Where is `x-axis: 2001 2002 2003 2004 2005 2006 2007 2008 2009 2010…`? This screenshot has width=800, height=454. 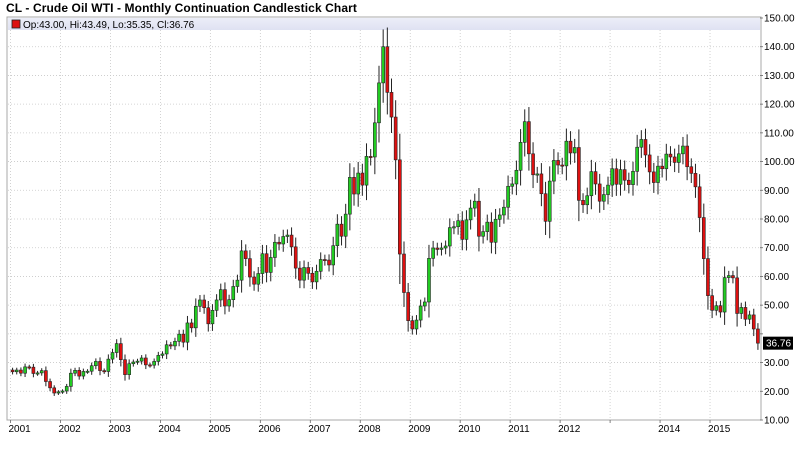 x-axis: 2001 2002 2003 2004 2005 2006 2007 2008 2009 2010… is located at coordinates (369, 427).